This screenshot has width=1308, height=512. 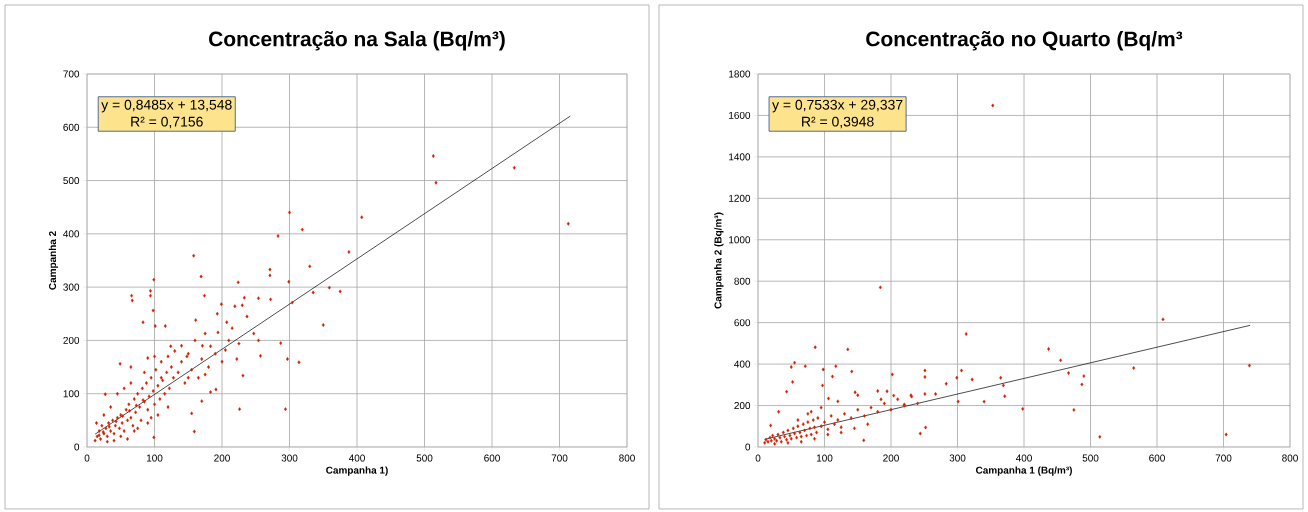 What do you see at coordinates (740, 74) in the screenshot?
I see `y-tick-label: 1800` at bounding box center [740, 74].